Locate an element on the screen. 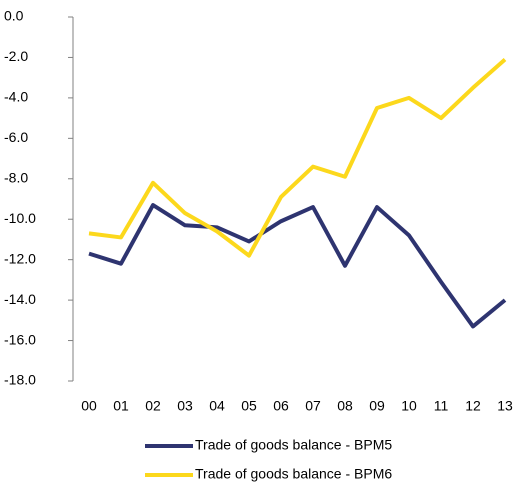 The height and width of the screenshot is (494, 518). x-tick-label: 05 is located at coordinates (249, 406).